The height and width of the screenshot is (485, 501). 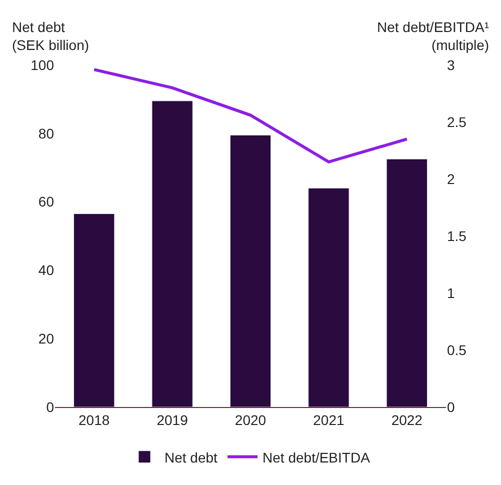 What do you see at coordinates (42, 64) in the screenshot?
I see `y-tick-label: 100` at bounding box center [42, 64].